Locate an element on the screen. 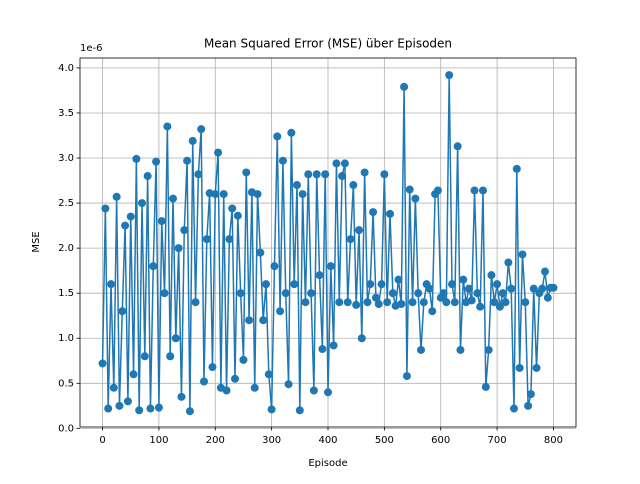 The image size is (640, 484). y-axis-label: MSE is located at coordinates (36, 241).